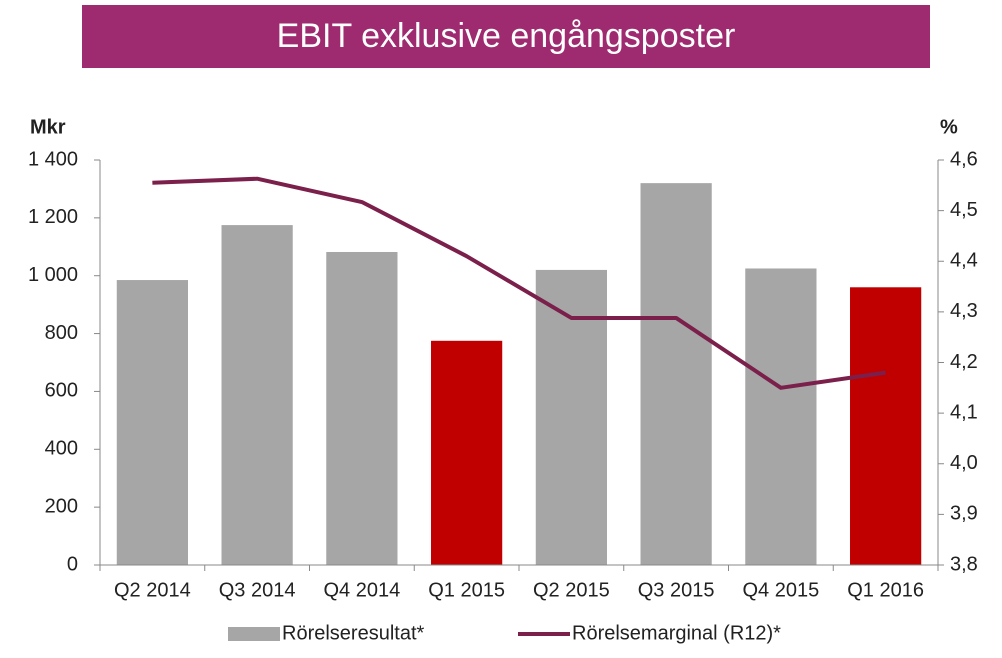 Image resolution: width=1002 pixels, height=658 pixels. What do you see at coordinates (53, 159) in the screenshot?
I see `y-tick-label: 1 400` at bounding box center [53, 159].